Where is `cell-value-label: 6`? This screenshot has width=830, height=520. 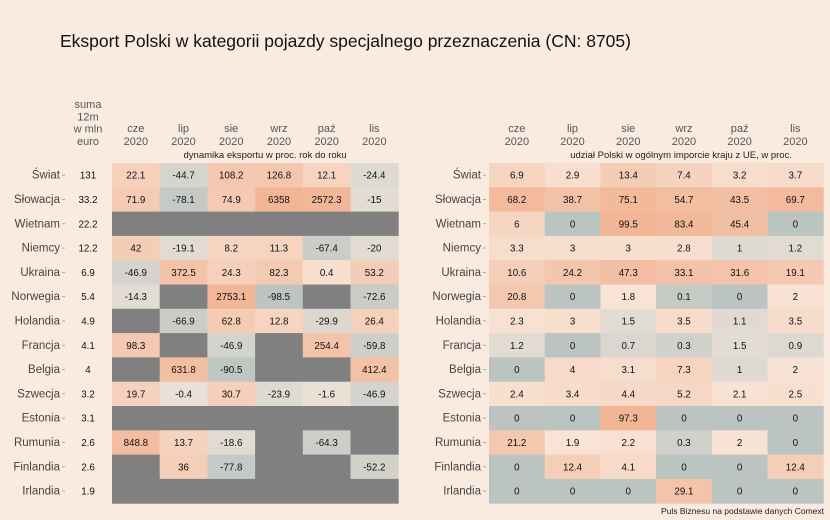 cell-value-label: 6 is located at coordinates (517, 224).